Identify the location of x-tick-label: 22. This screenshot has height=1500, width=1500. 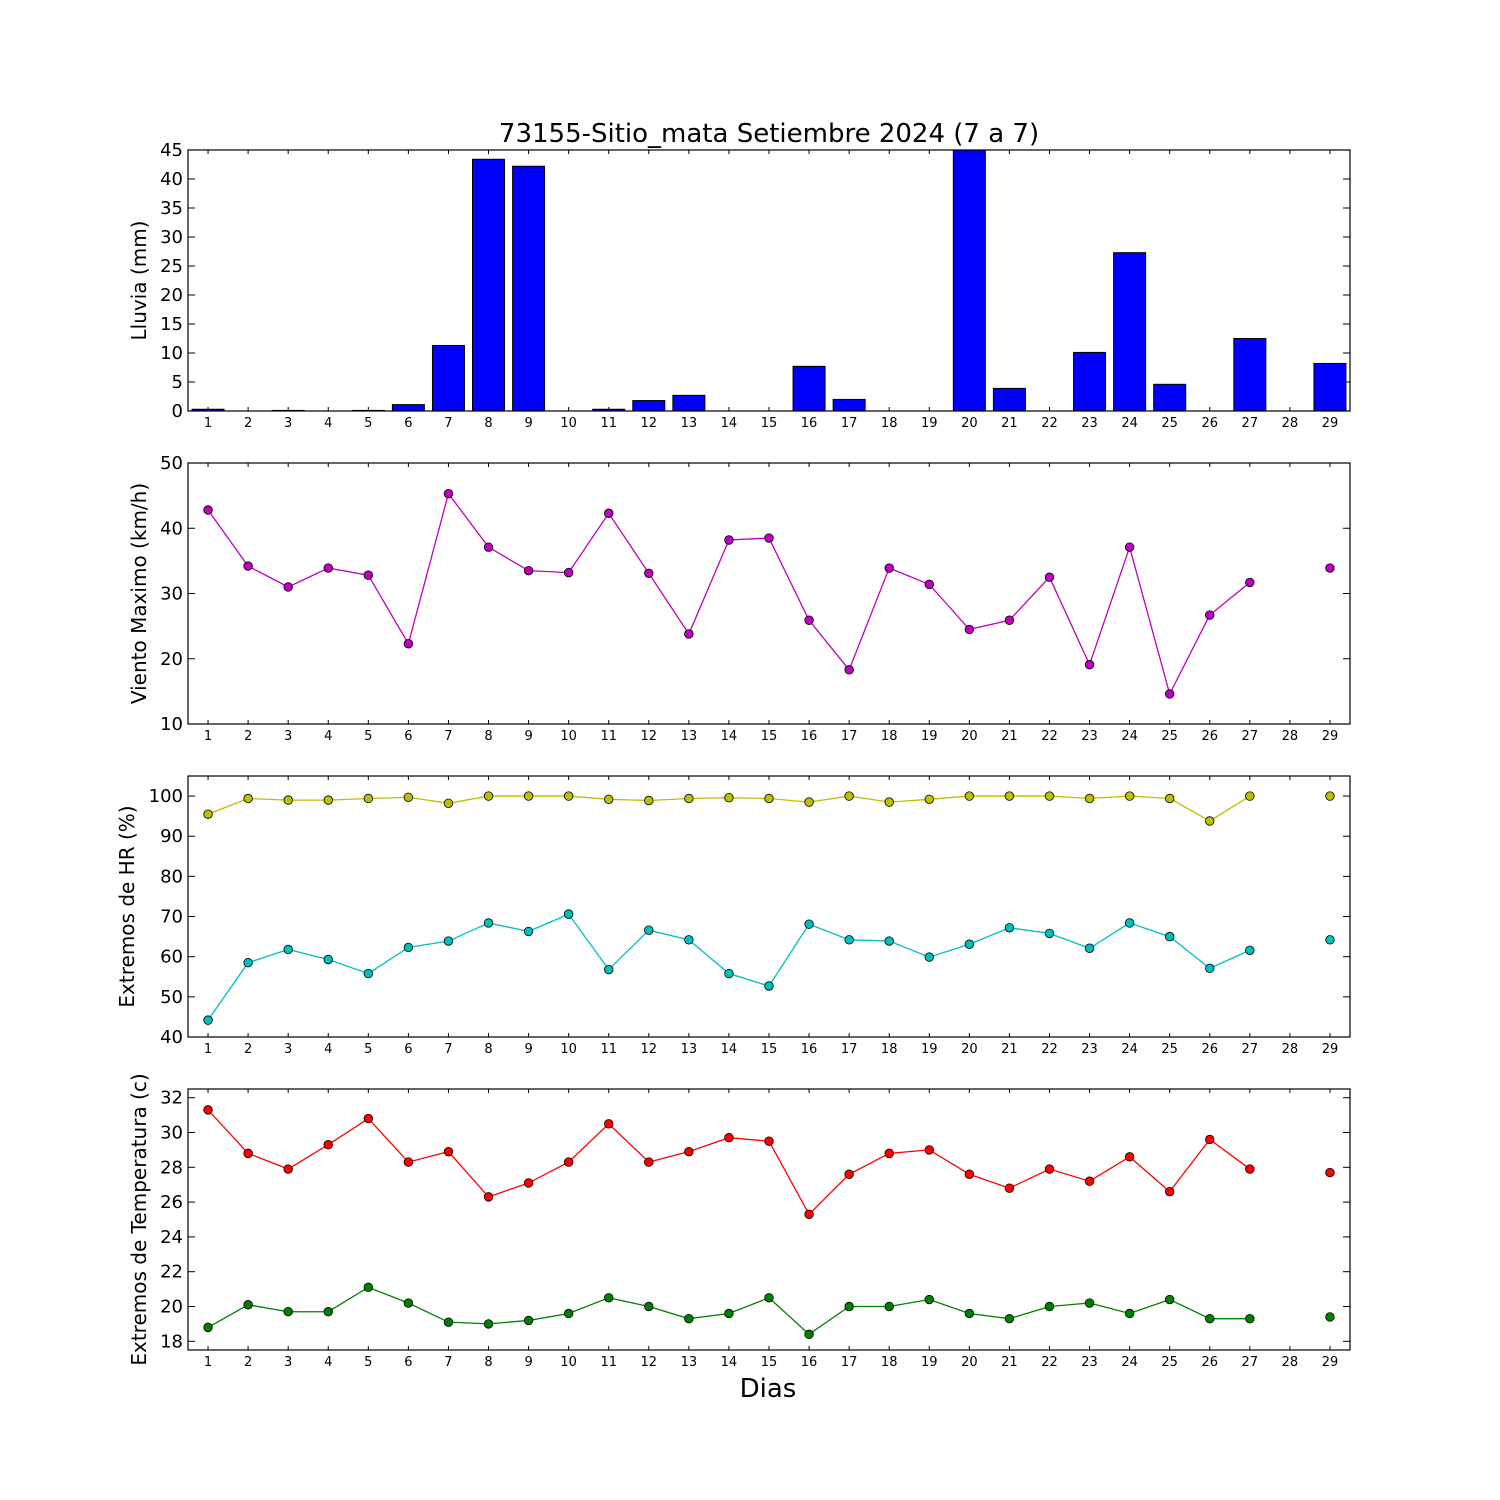
(1049, 1049).